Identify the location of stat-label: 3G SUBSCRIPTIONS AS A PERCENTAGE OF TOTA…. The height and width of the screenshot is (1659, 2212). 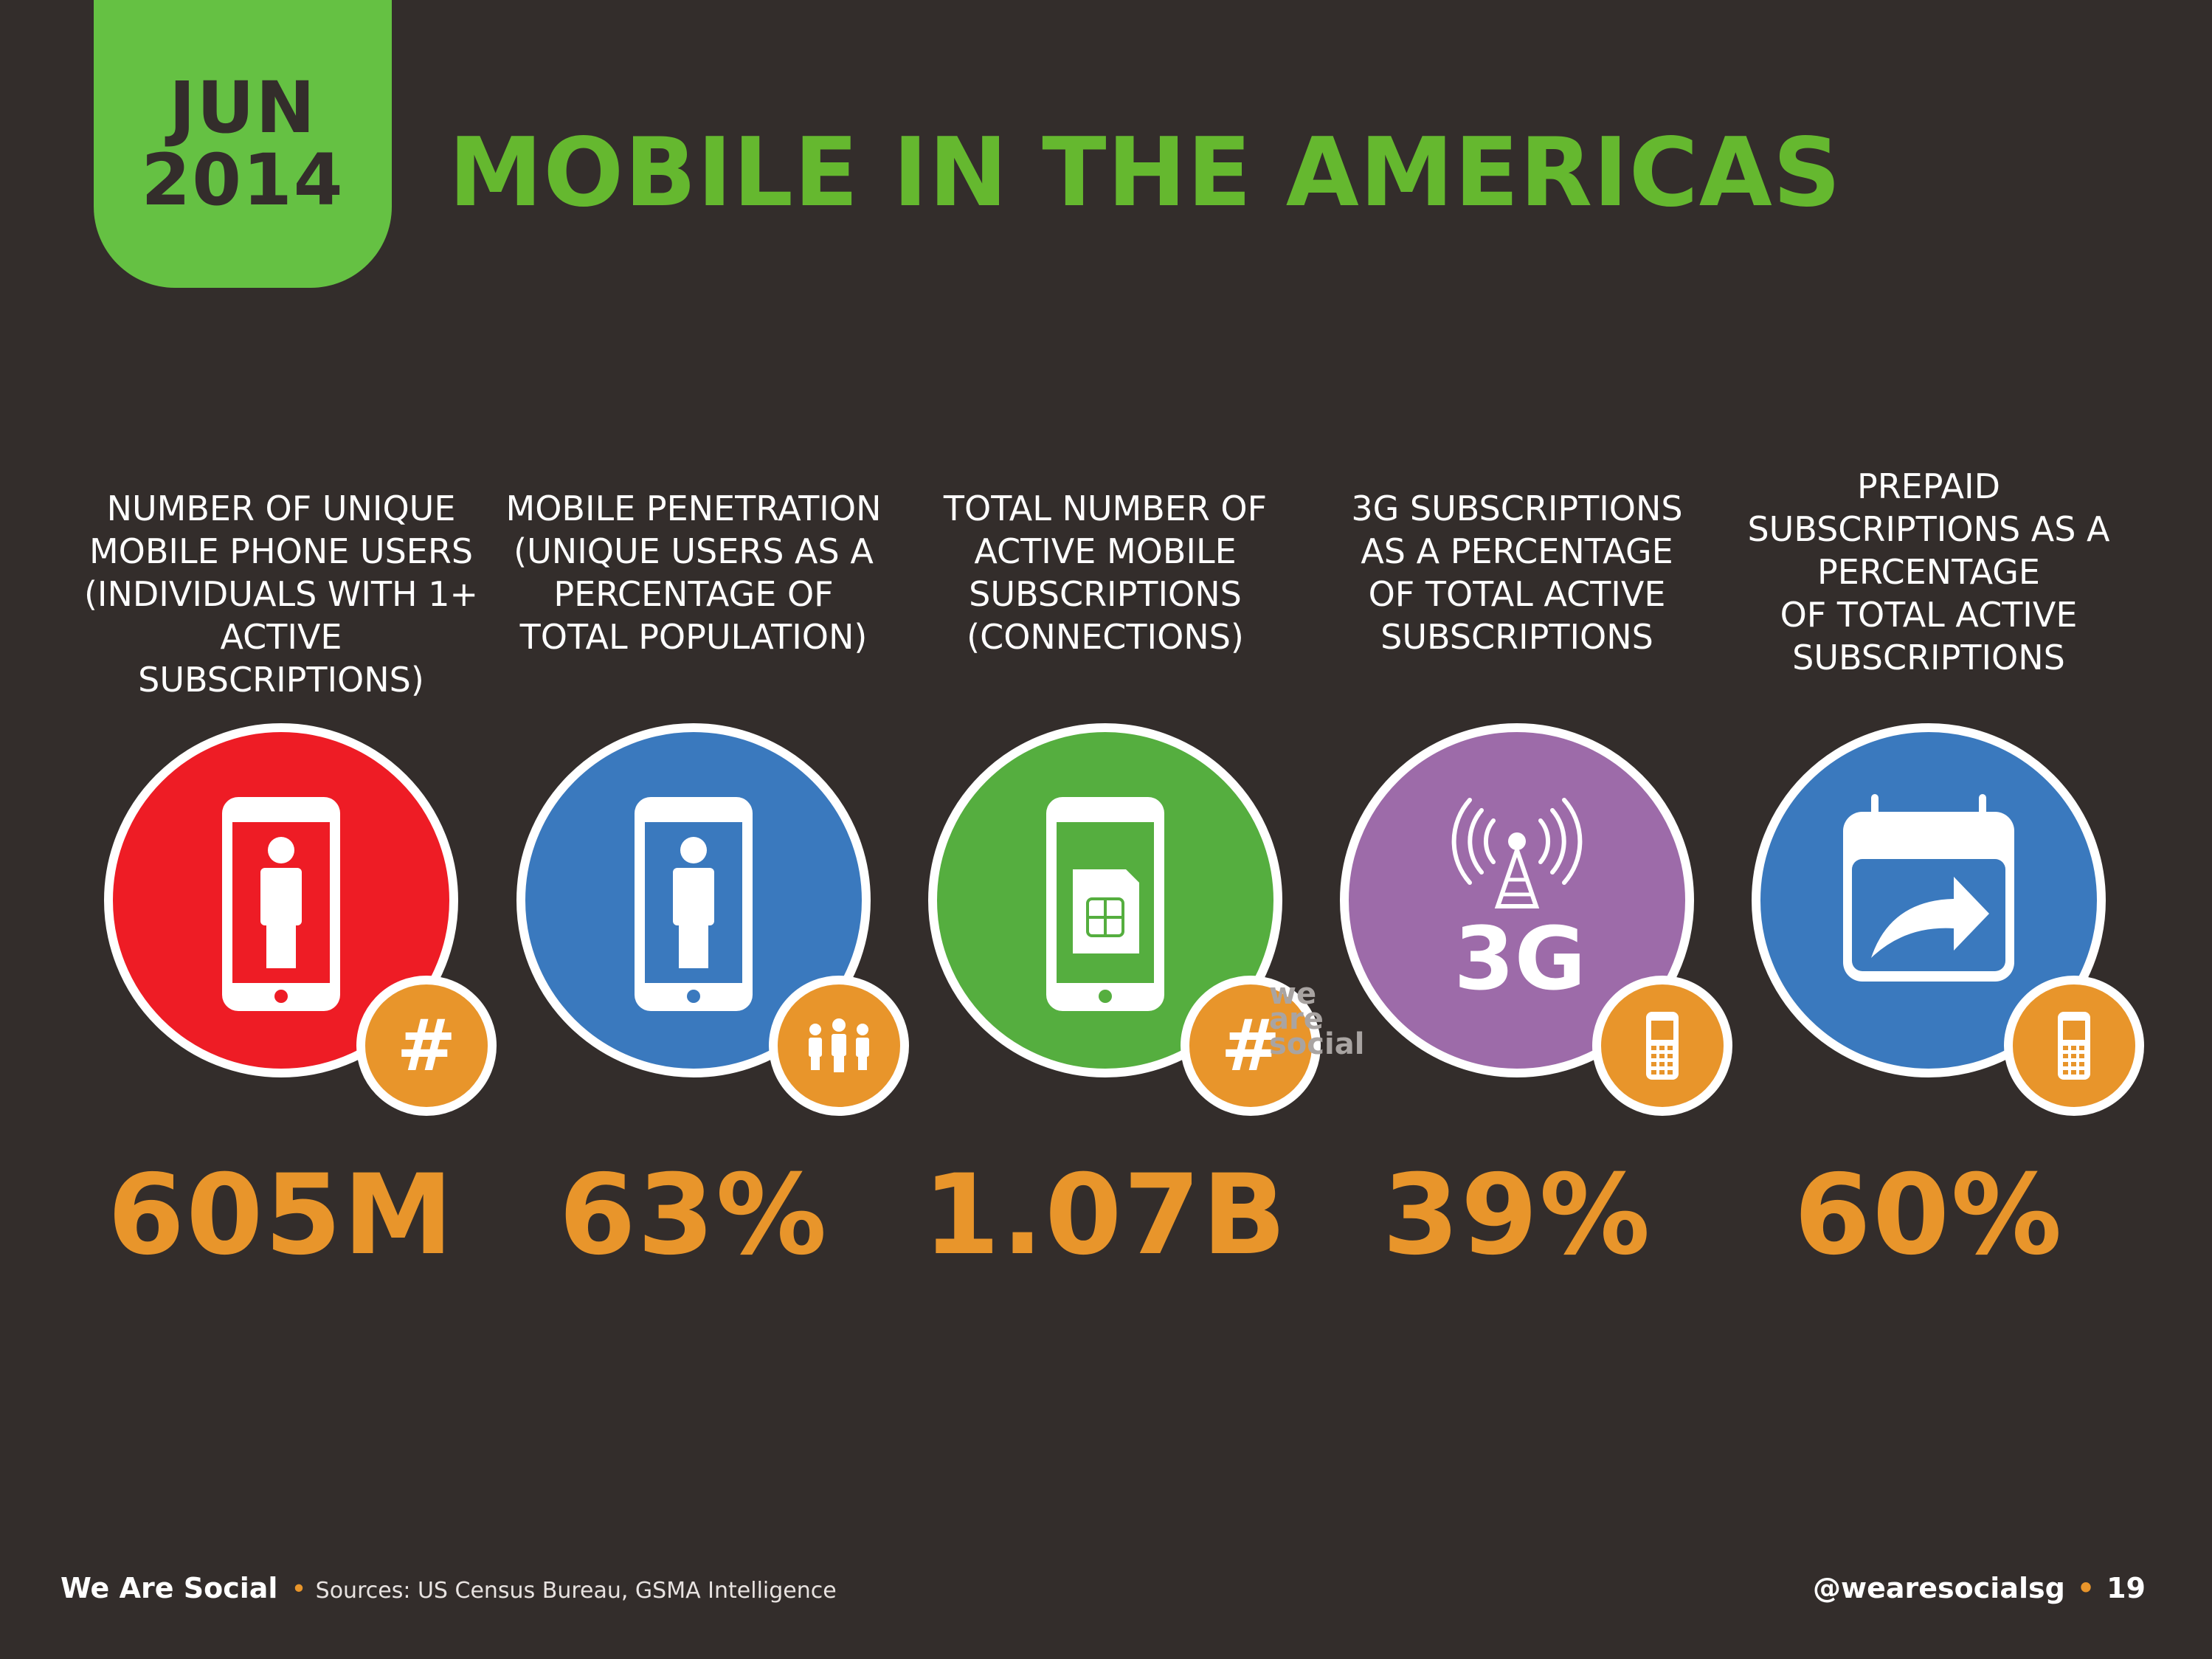
(1517, 573).